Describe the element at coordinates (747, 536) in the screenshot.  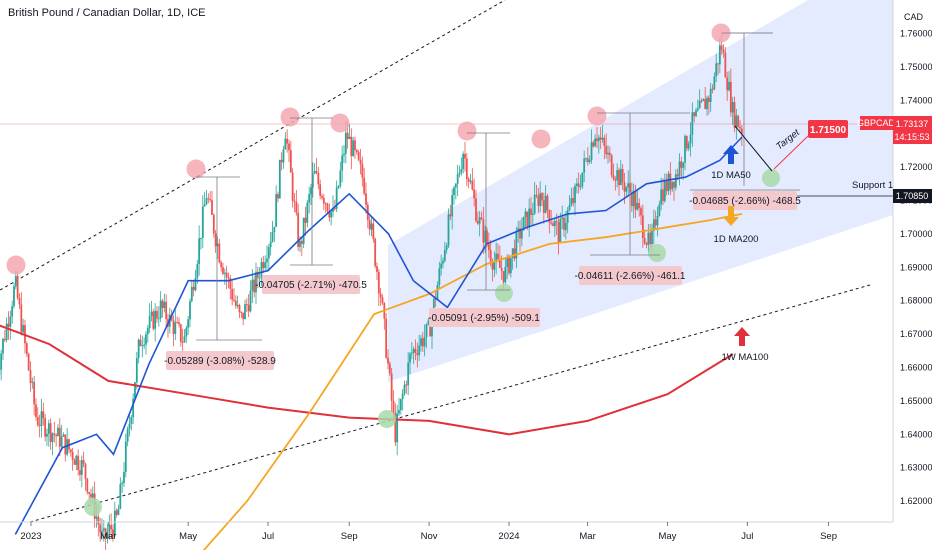
I see `time-tick-label: Jul` at that location.